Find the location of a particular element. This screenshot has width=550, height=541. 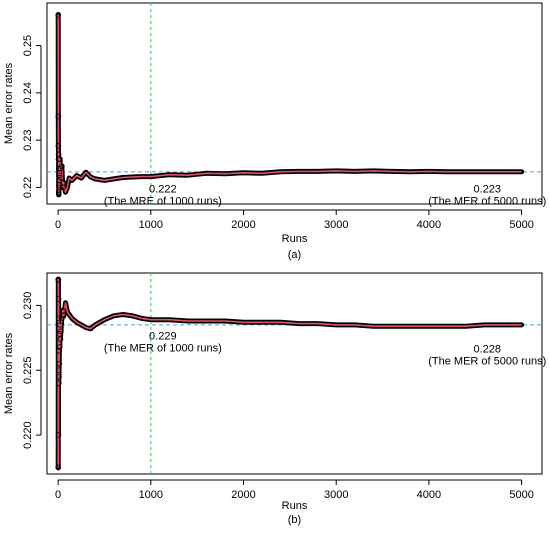

panel-label: (a) is located at coordinates (294, 255).